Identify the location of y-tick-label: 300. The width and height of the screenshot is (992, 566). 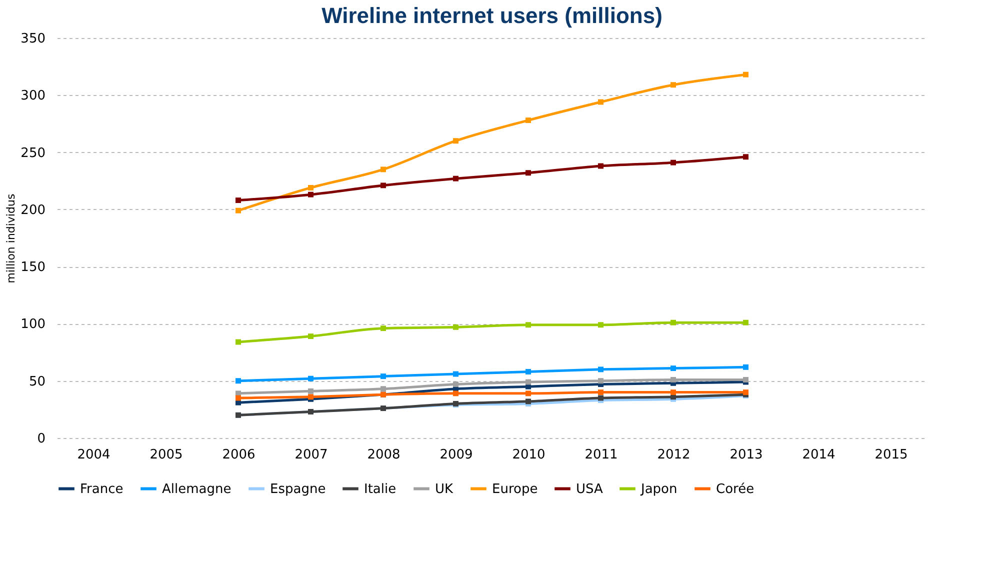
(33, 96).